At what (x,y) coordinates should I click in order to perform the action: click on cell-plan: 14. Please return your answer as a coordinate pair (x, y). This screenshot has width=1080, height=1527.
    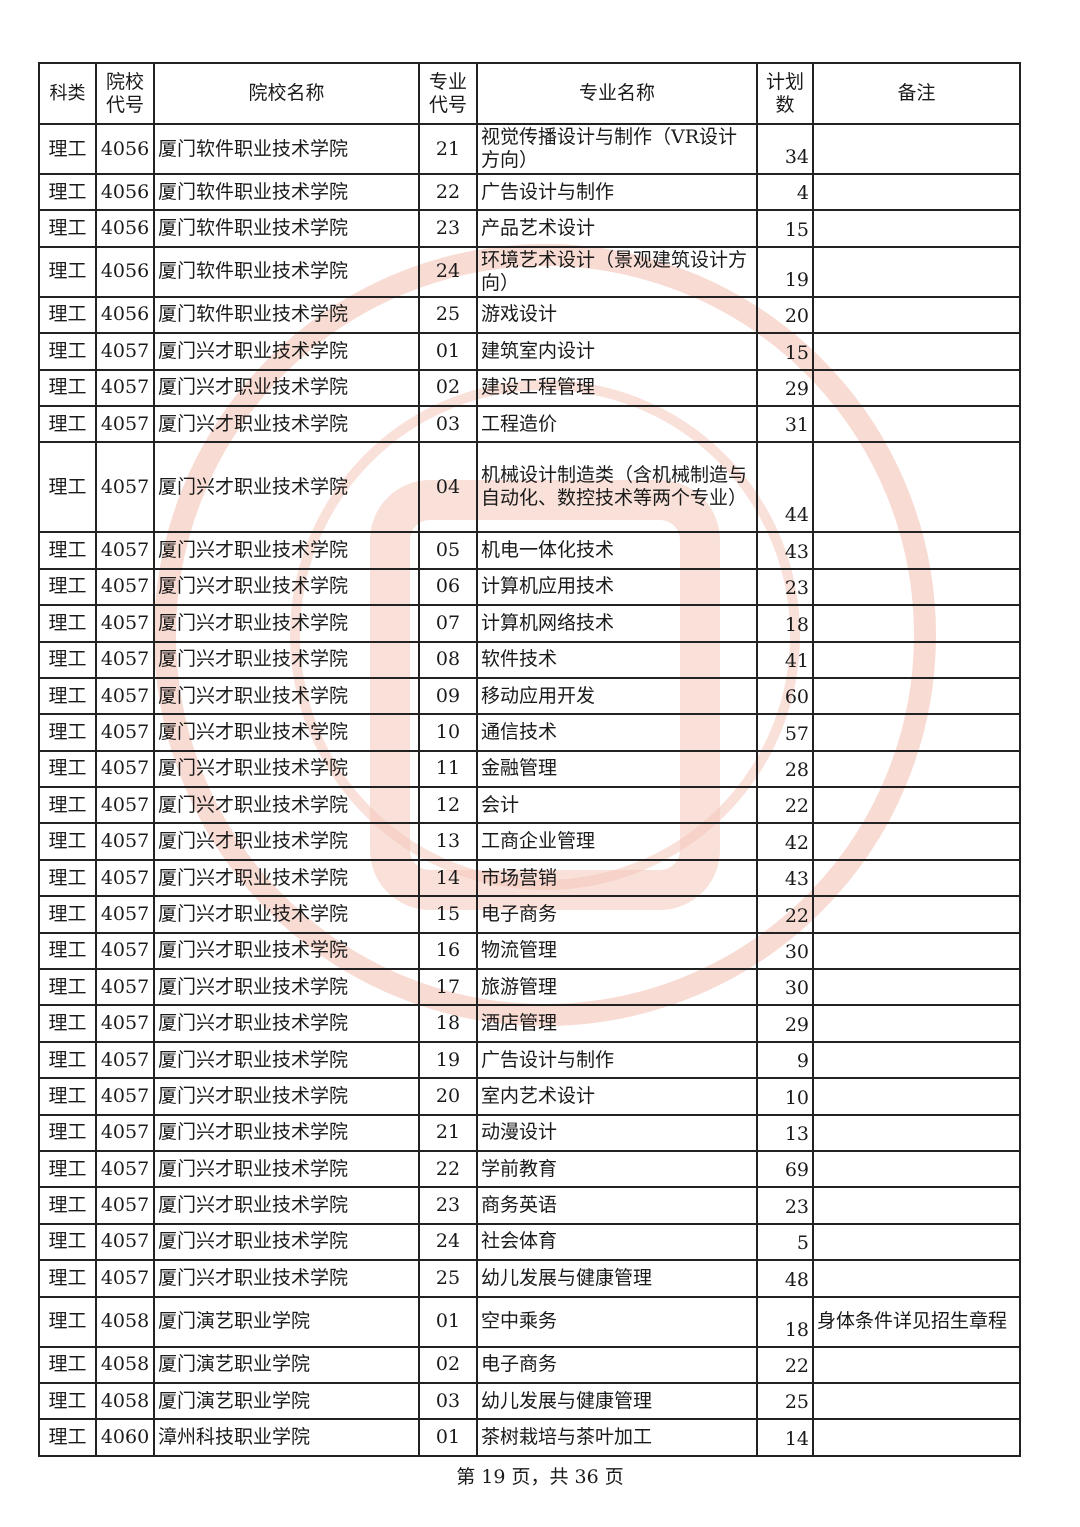
    Looking at the image, I should click on (785, 1437).